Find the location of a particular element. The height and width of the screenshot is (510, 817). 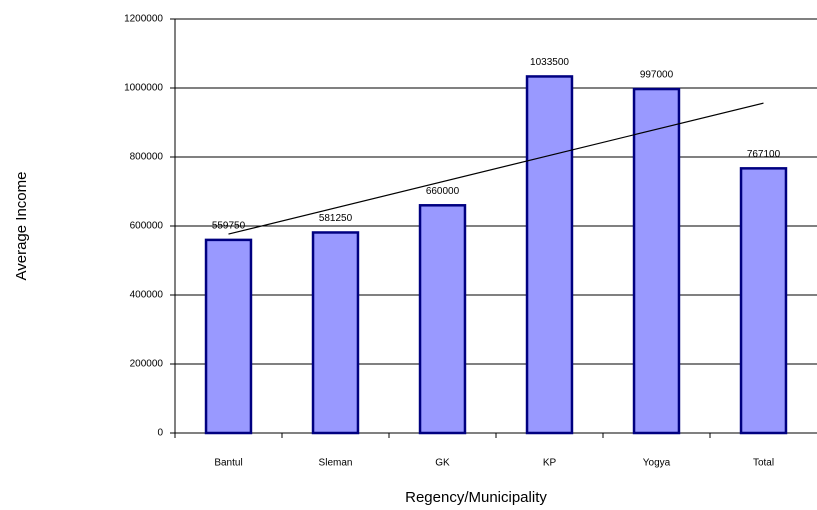

y-tick-label: 800000 is located at coordinates (147, 157).